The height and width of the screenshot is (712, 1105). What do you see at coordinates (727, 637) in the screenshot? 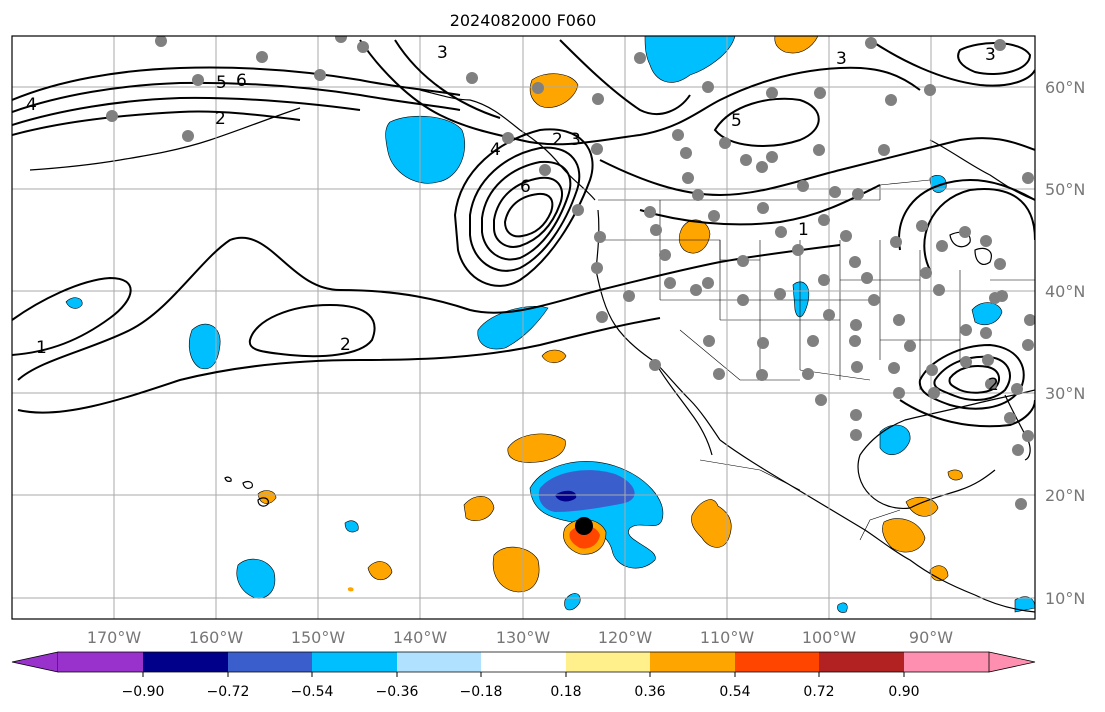
I see `lon-label: 110°W` at bounding box center [727, 637].